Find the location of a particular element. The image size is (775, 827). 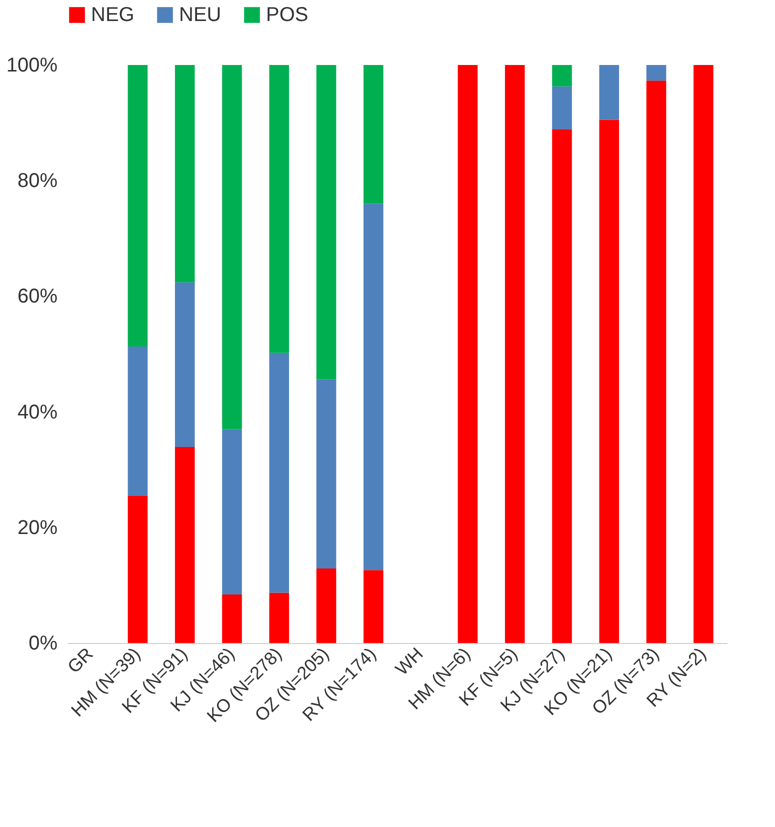

y-tick-label: 0% is located at coordinates (43, 643).